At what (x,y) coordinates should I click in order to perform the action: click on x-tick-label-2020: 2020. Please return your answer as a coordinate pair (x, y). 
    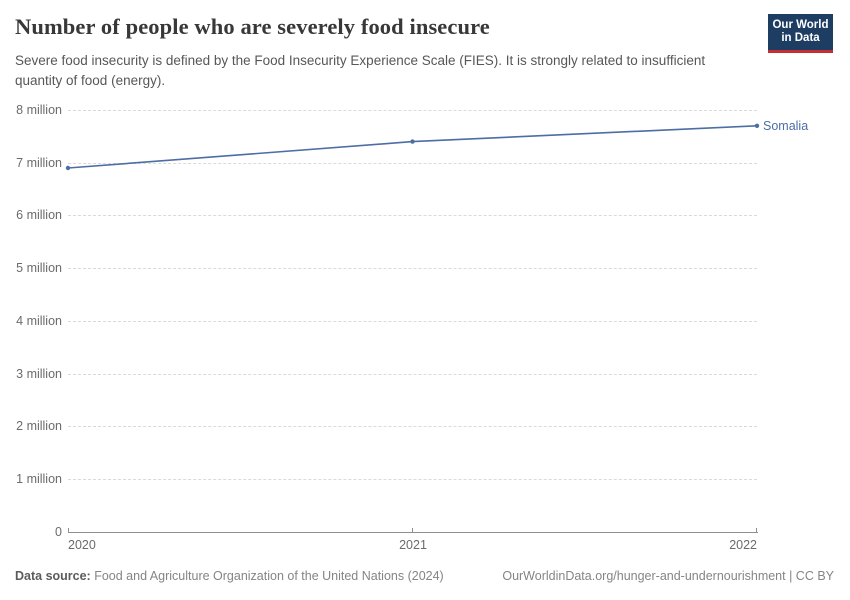
    Looking at the image, I should click on (82, 545).